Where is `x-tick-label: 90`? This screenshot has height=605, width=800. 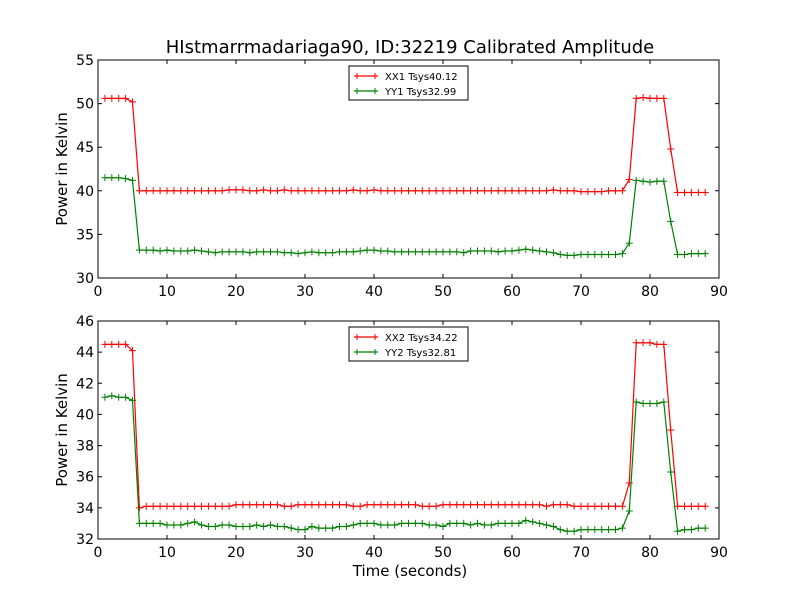
x-tick-label: 90 is located at coordinates (719, 292).